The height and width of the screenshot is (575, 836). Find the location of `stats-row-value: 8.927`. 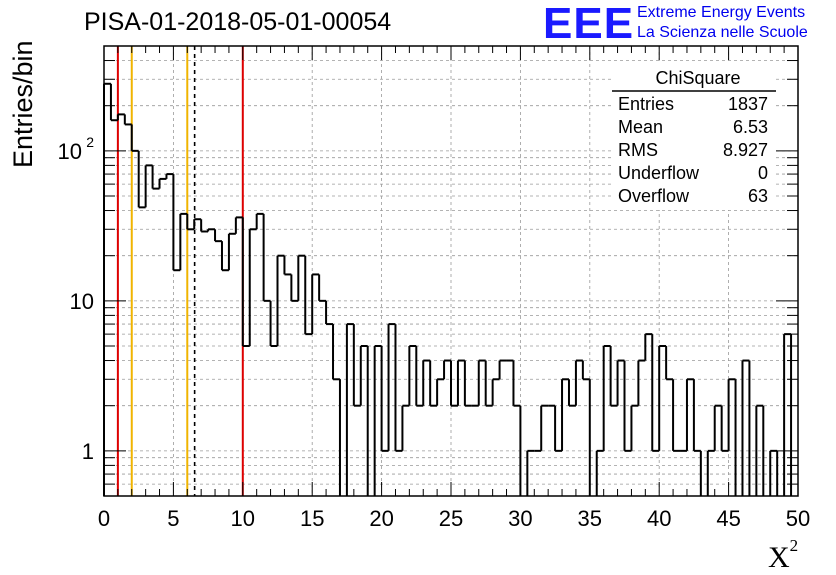

stats-row-value: 8.927 is located at coordinates (745, 150).